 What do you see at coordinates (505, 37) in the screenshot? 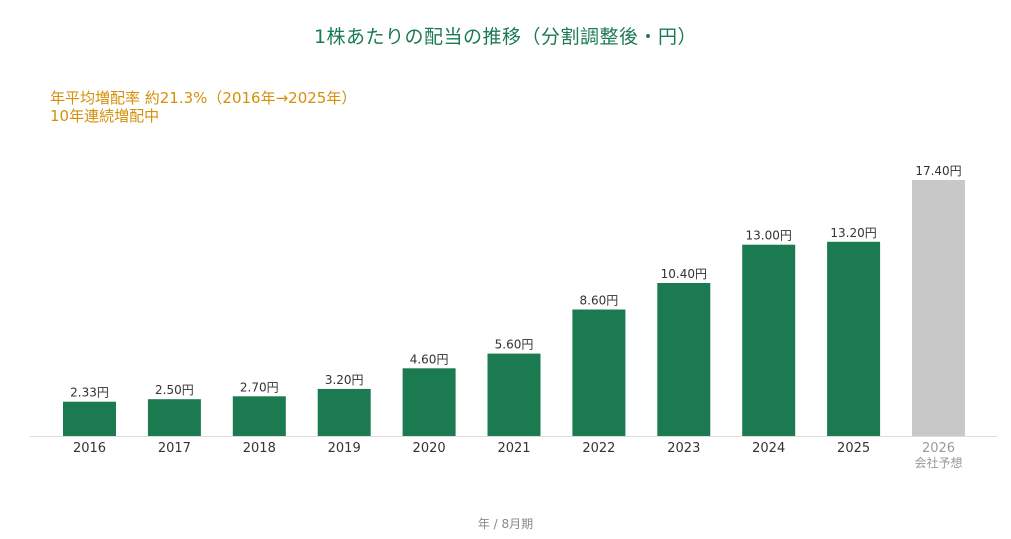
I see `chart-title: 1株あたりの配当の推移（分割調整後・円）` at bounding box center [505, 37].